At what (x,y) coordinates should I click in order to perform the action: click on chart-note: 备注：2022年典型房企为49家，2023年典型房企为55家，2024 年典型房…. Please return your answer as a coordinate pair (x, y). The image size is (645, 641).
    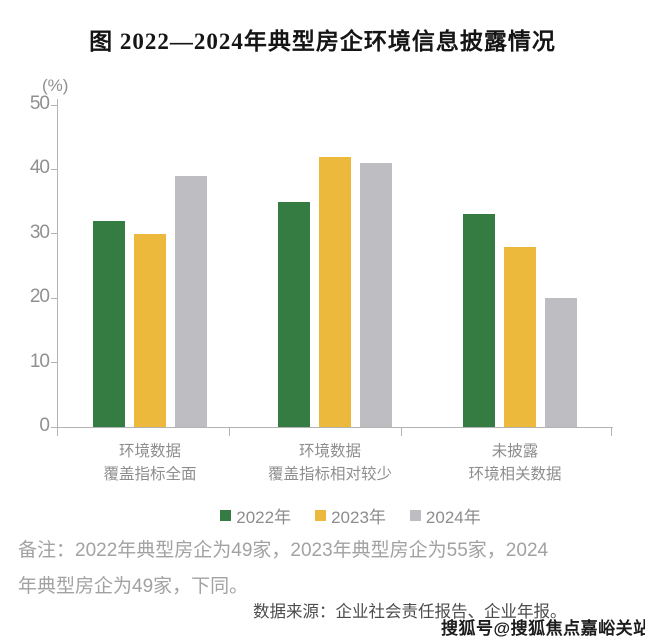
    Looking at the image, I should click on (325, 568).